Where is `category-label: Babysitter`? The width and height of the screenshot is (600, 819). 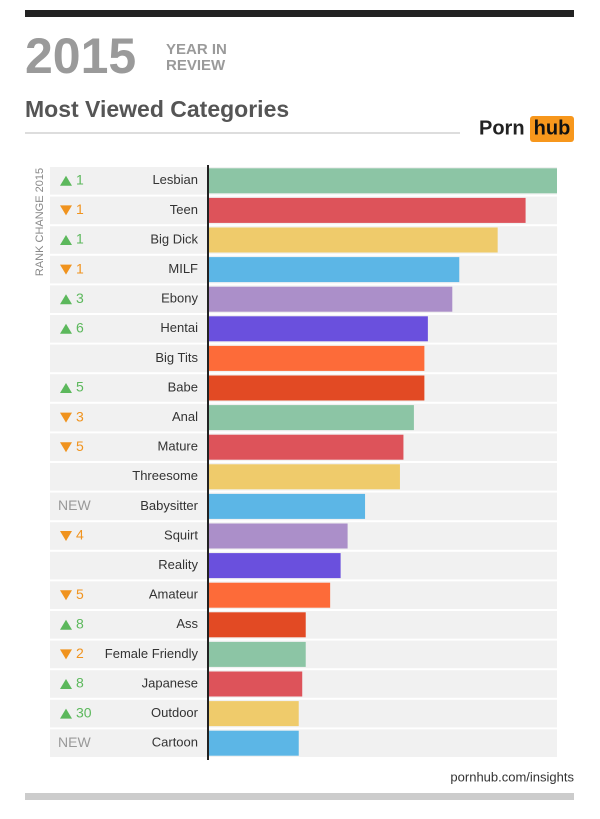
category-label: Babysitter is located at coordinates (169, 505).